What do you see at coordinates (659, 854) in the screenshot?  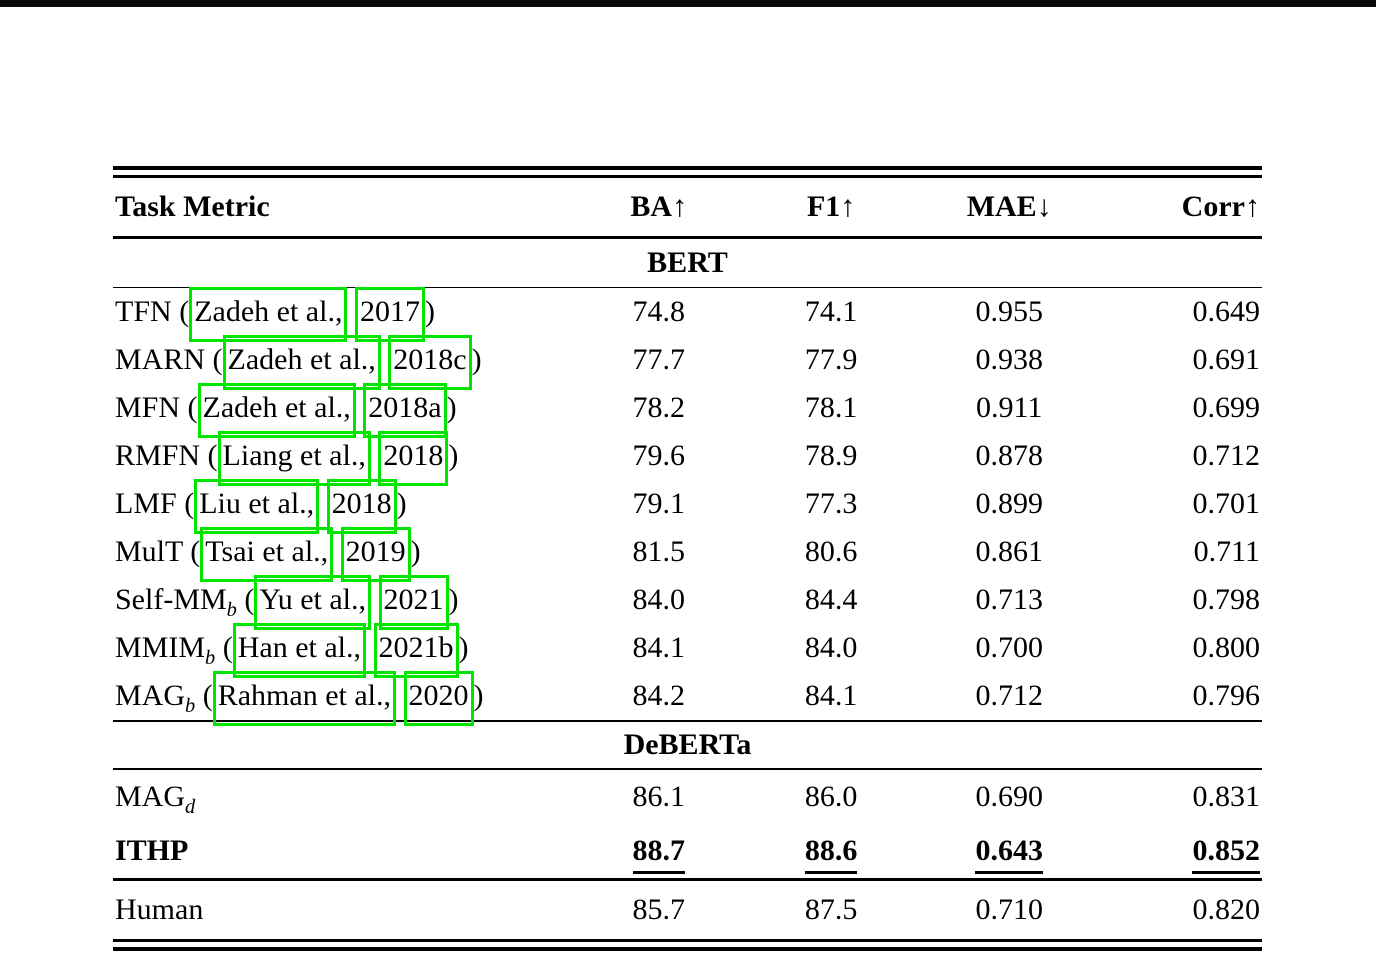 I see `metric-cell: 88.7` at bounding box center [659, 854].